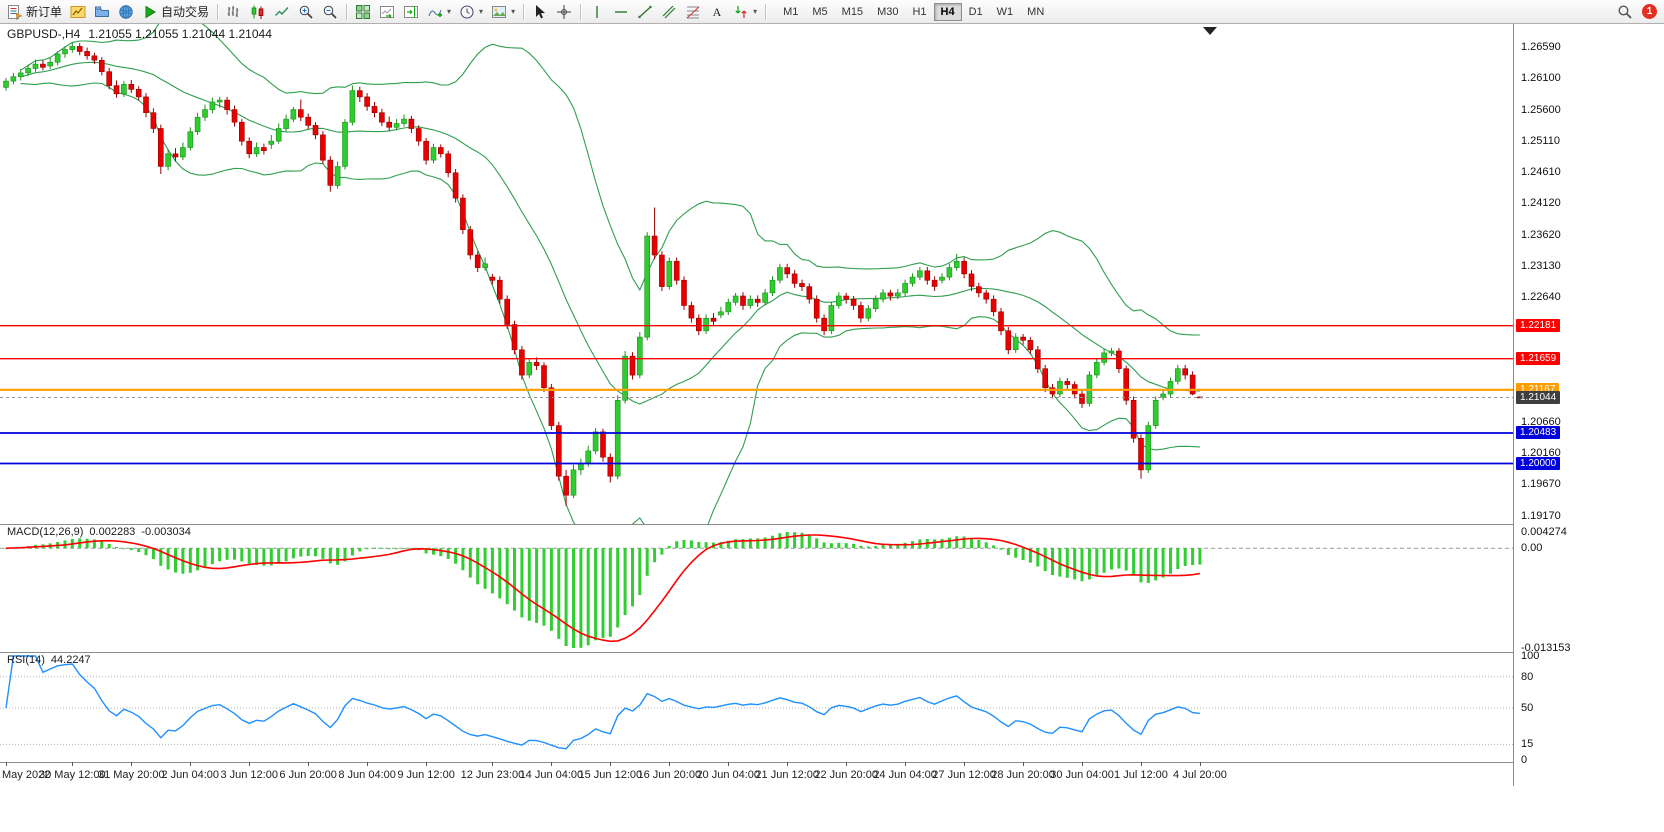  What do you see at coordinates (947, 11) in the screenshot?
I see `timeframe-h4-button: H4` at bounding box center [947, 11].